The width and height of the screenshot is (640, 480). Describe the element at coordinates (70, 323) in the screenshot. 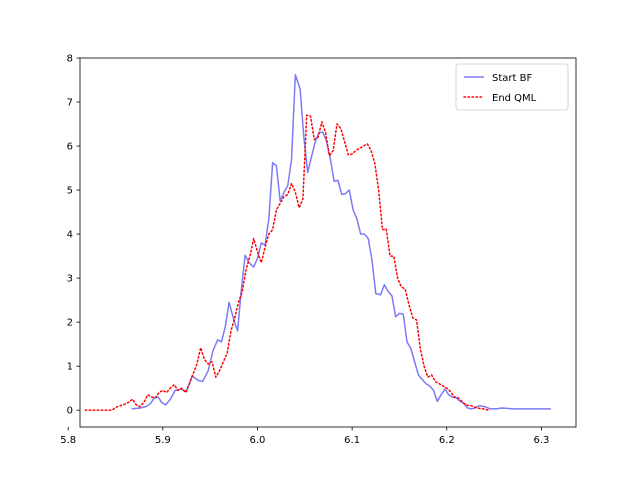

I see `y-tick-label: 2` at that location.